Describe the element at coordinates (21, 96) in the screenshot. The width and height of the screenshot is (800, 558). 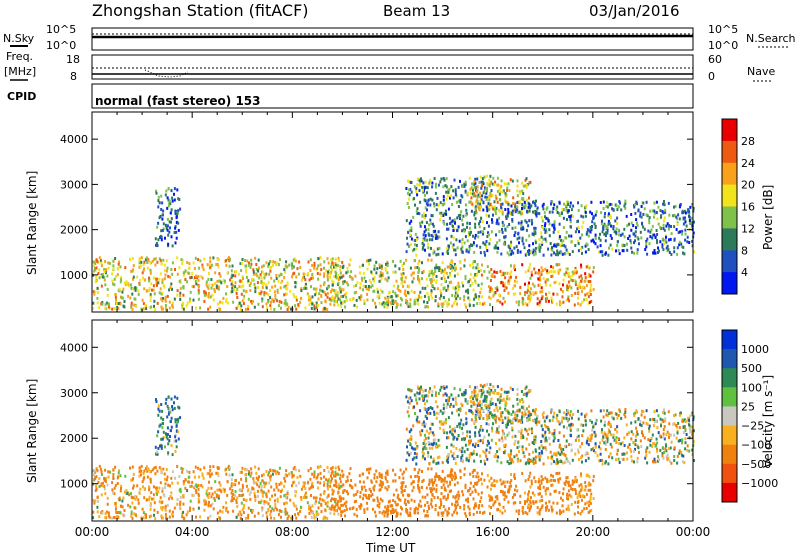
I see `cpid-label: CPID` at that location.